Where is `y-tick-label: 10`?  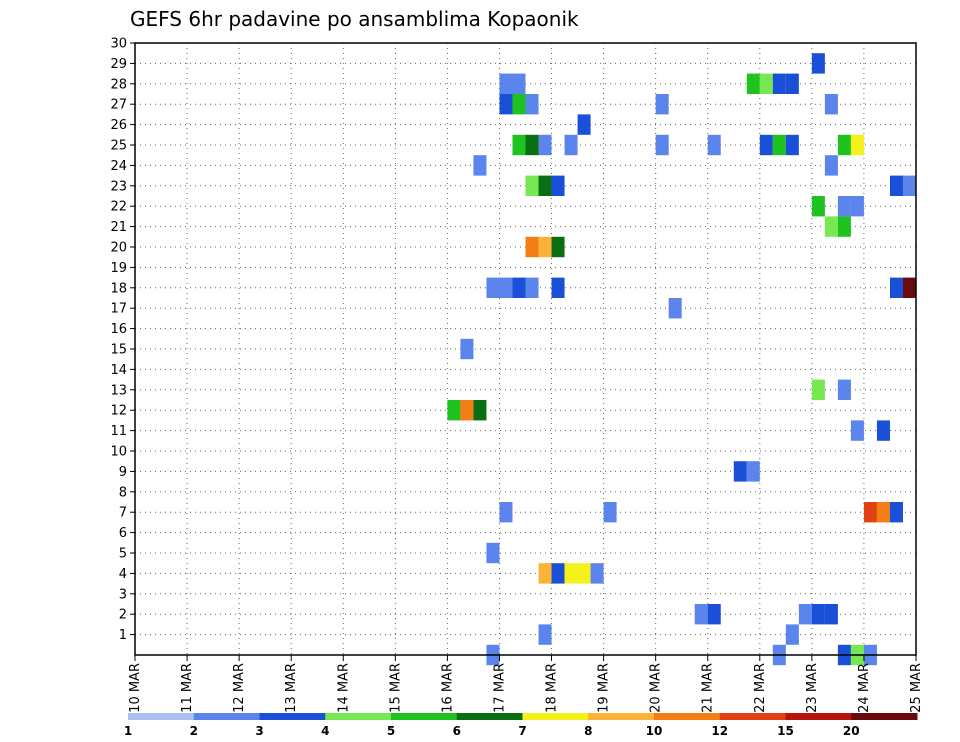 y-tick-label: 10 is located at coordinates (118, 452).